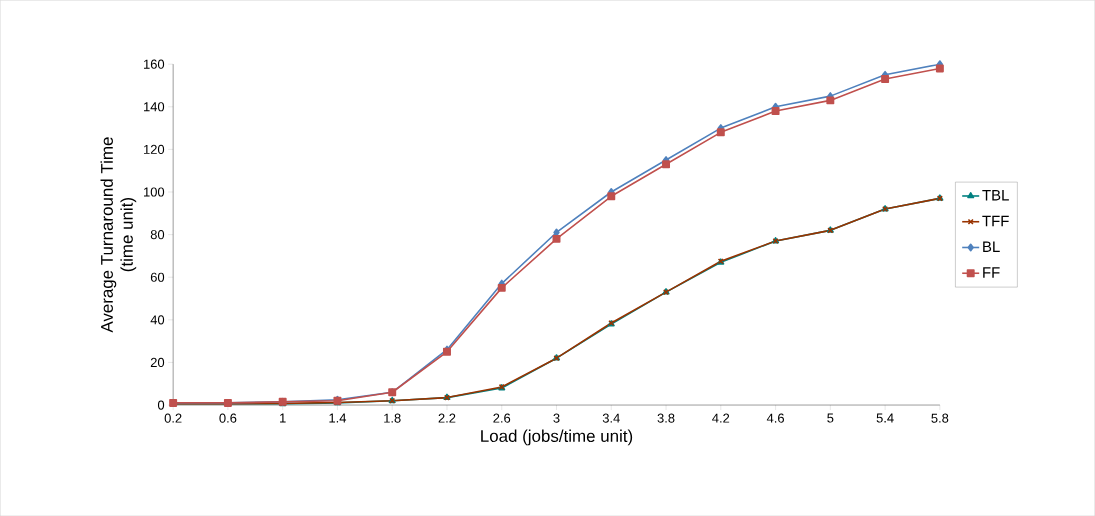 The width and height of the screenshot is (1095, 516). I want to click on y-tick-label: 60, so click(157, 277).